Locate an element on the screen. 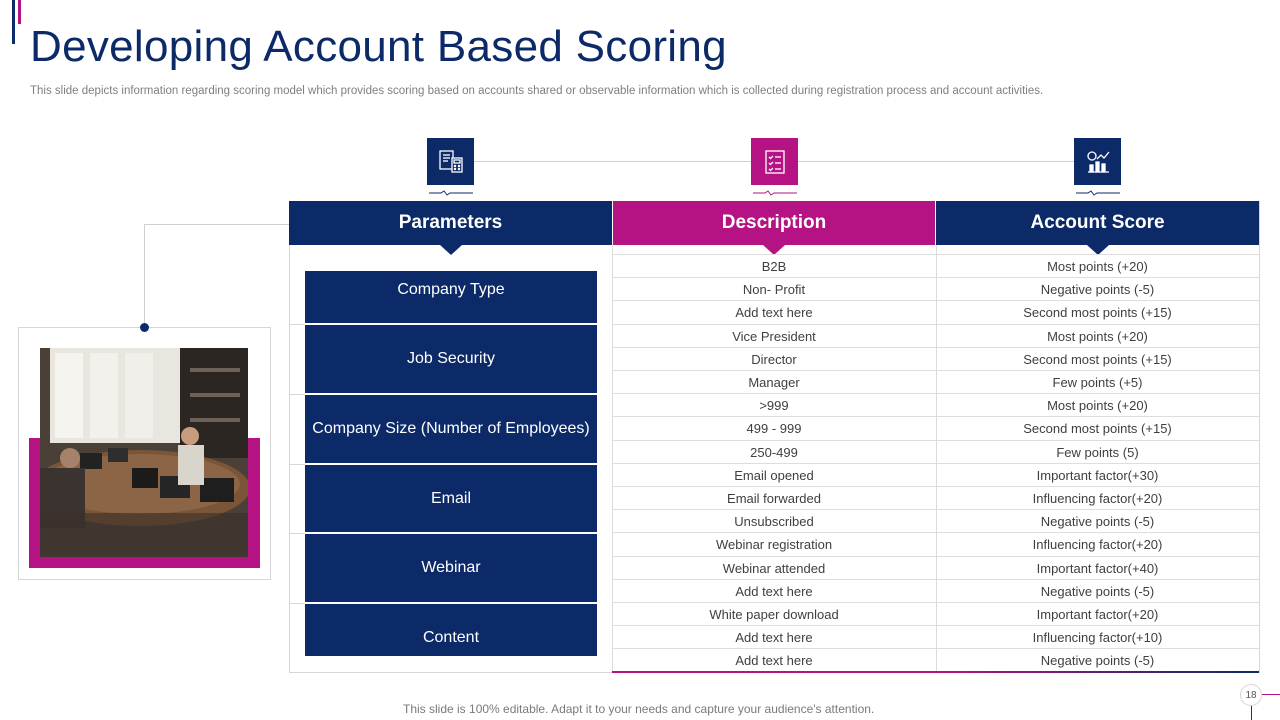  page-number-line is located at coordinates (1271, 694).